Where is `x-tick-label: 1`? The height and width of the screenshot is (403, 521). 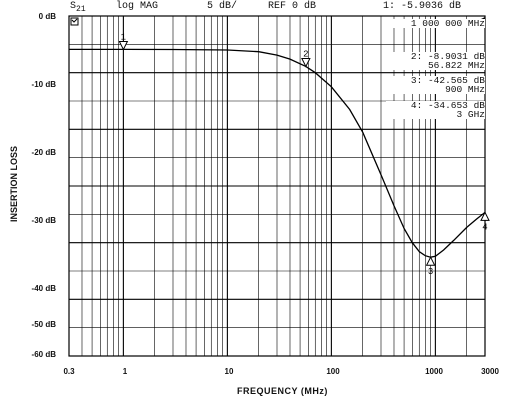 x-tick-label: 1 is located at coordinates (125, 371).